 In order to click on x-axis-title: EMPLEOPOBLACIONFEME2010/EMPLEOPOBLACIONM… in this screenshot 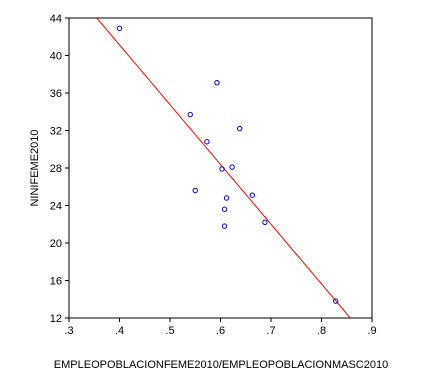, I will do `click(221, 365)`.